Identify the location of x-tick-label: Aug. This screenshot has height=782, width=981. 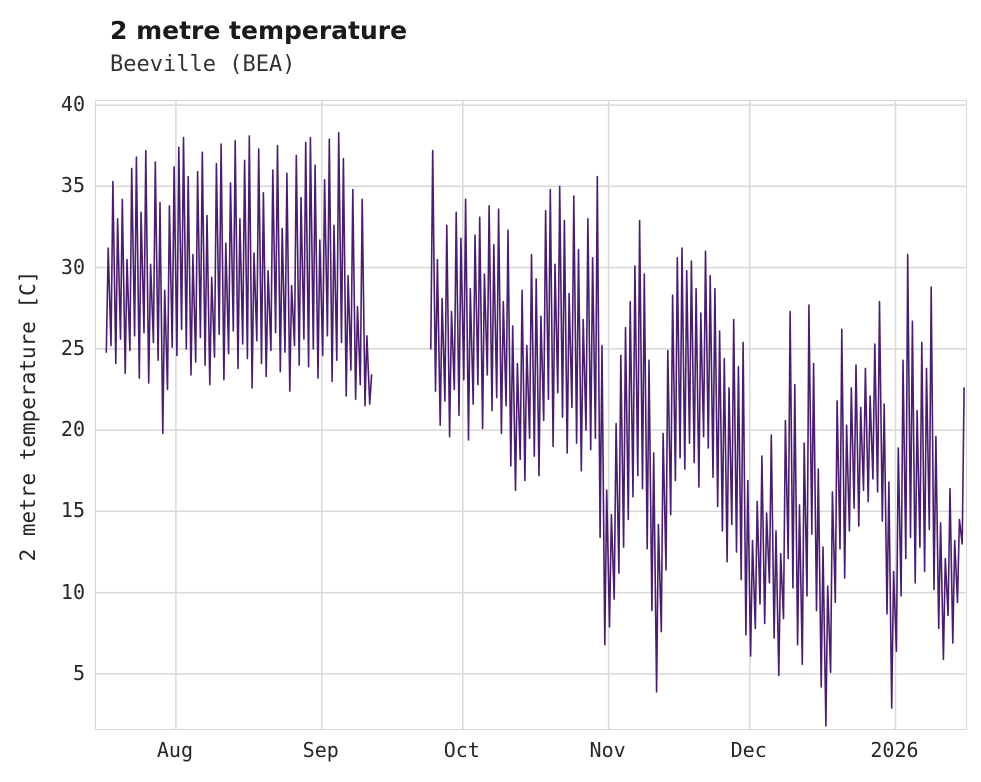
(174, 750).